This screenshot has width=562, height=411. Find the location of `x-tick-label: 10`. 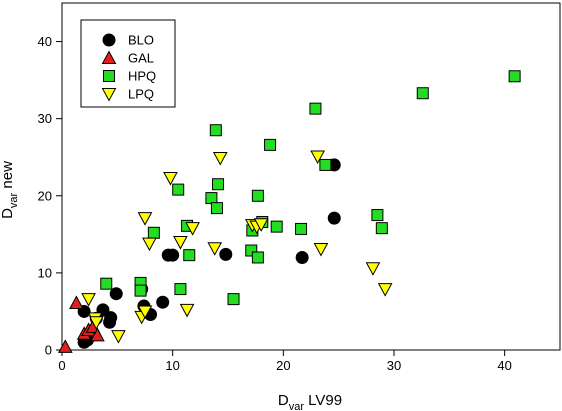

x-tick-label: 10 is located at coordinates (172, 365).